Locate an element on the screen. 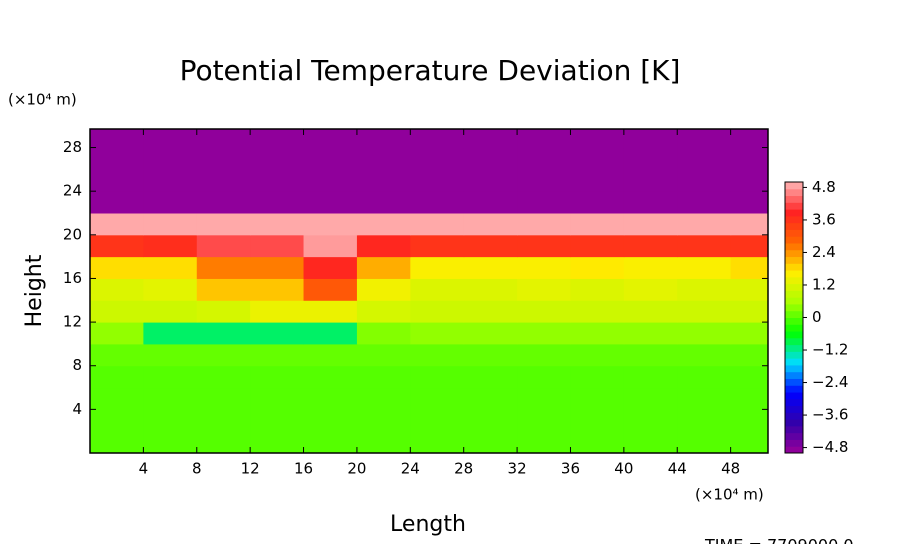 This screenshot has width=904, height=544. y-axis-label: Height is located at coordinates (34, 290).